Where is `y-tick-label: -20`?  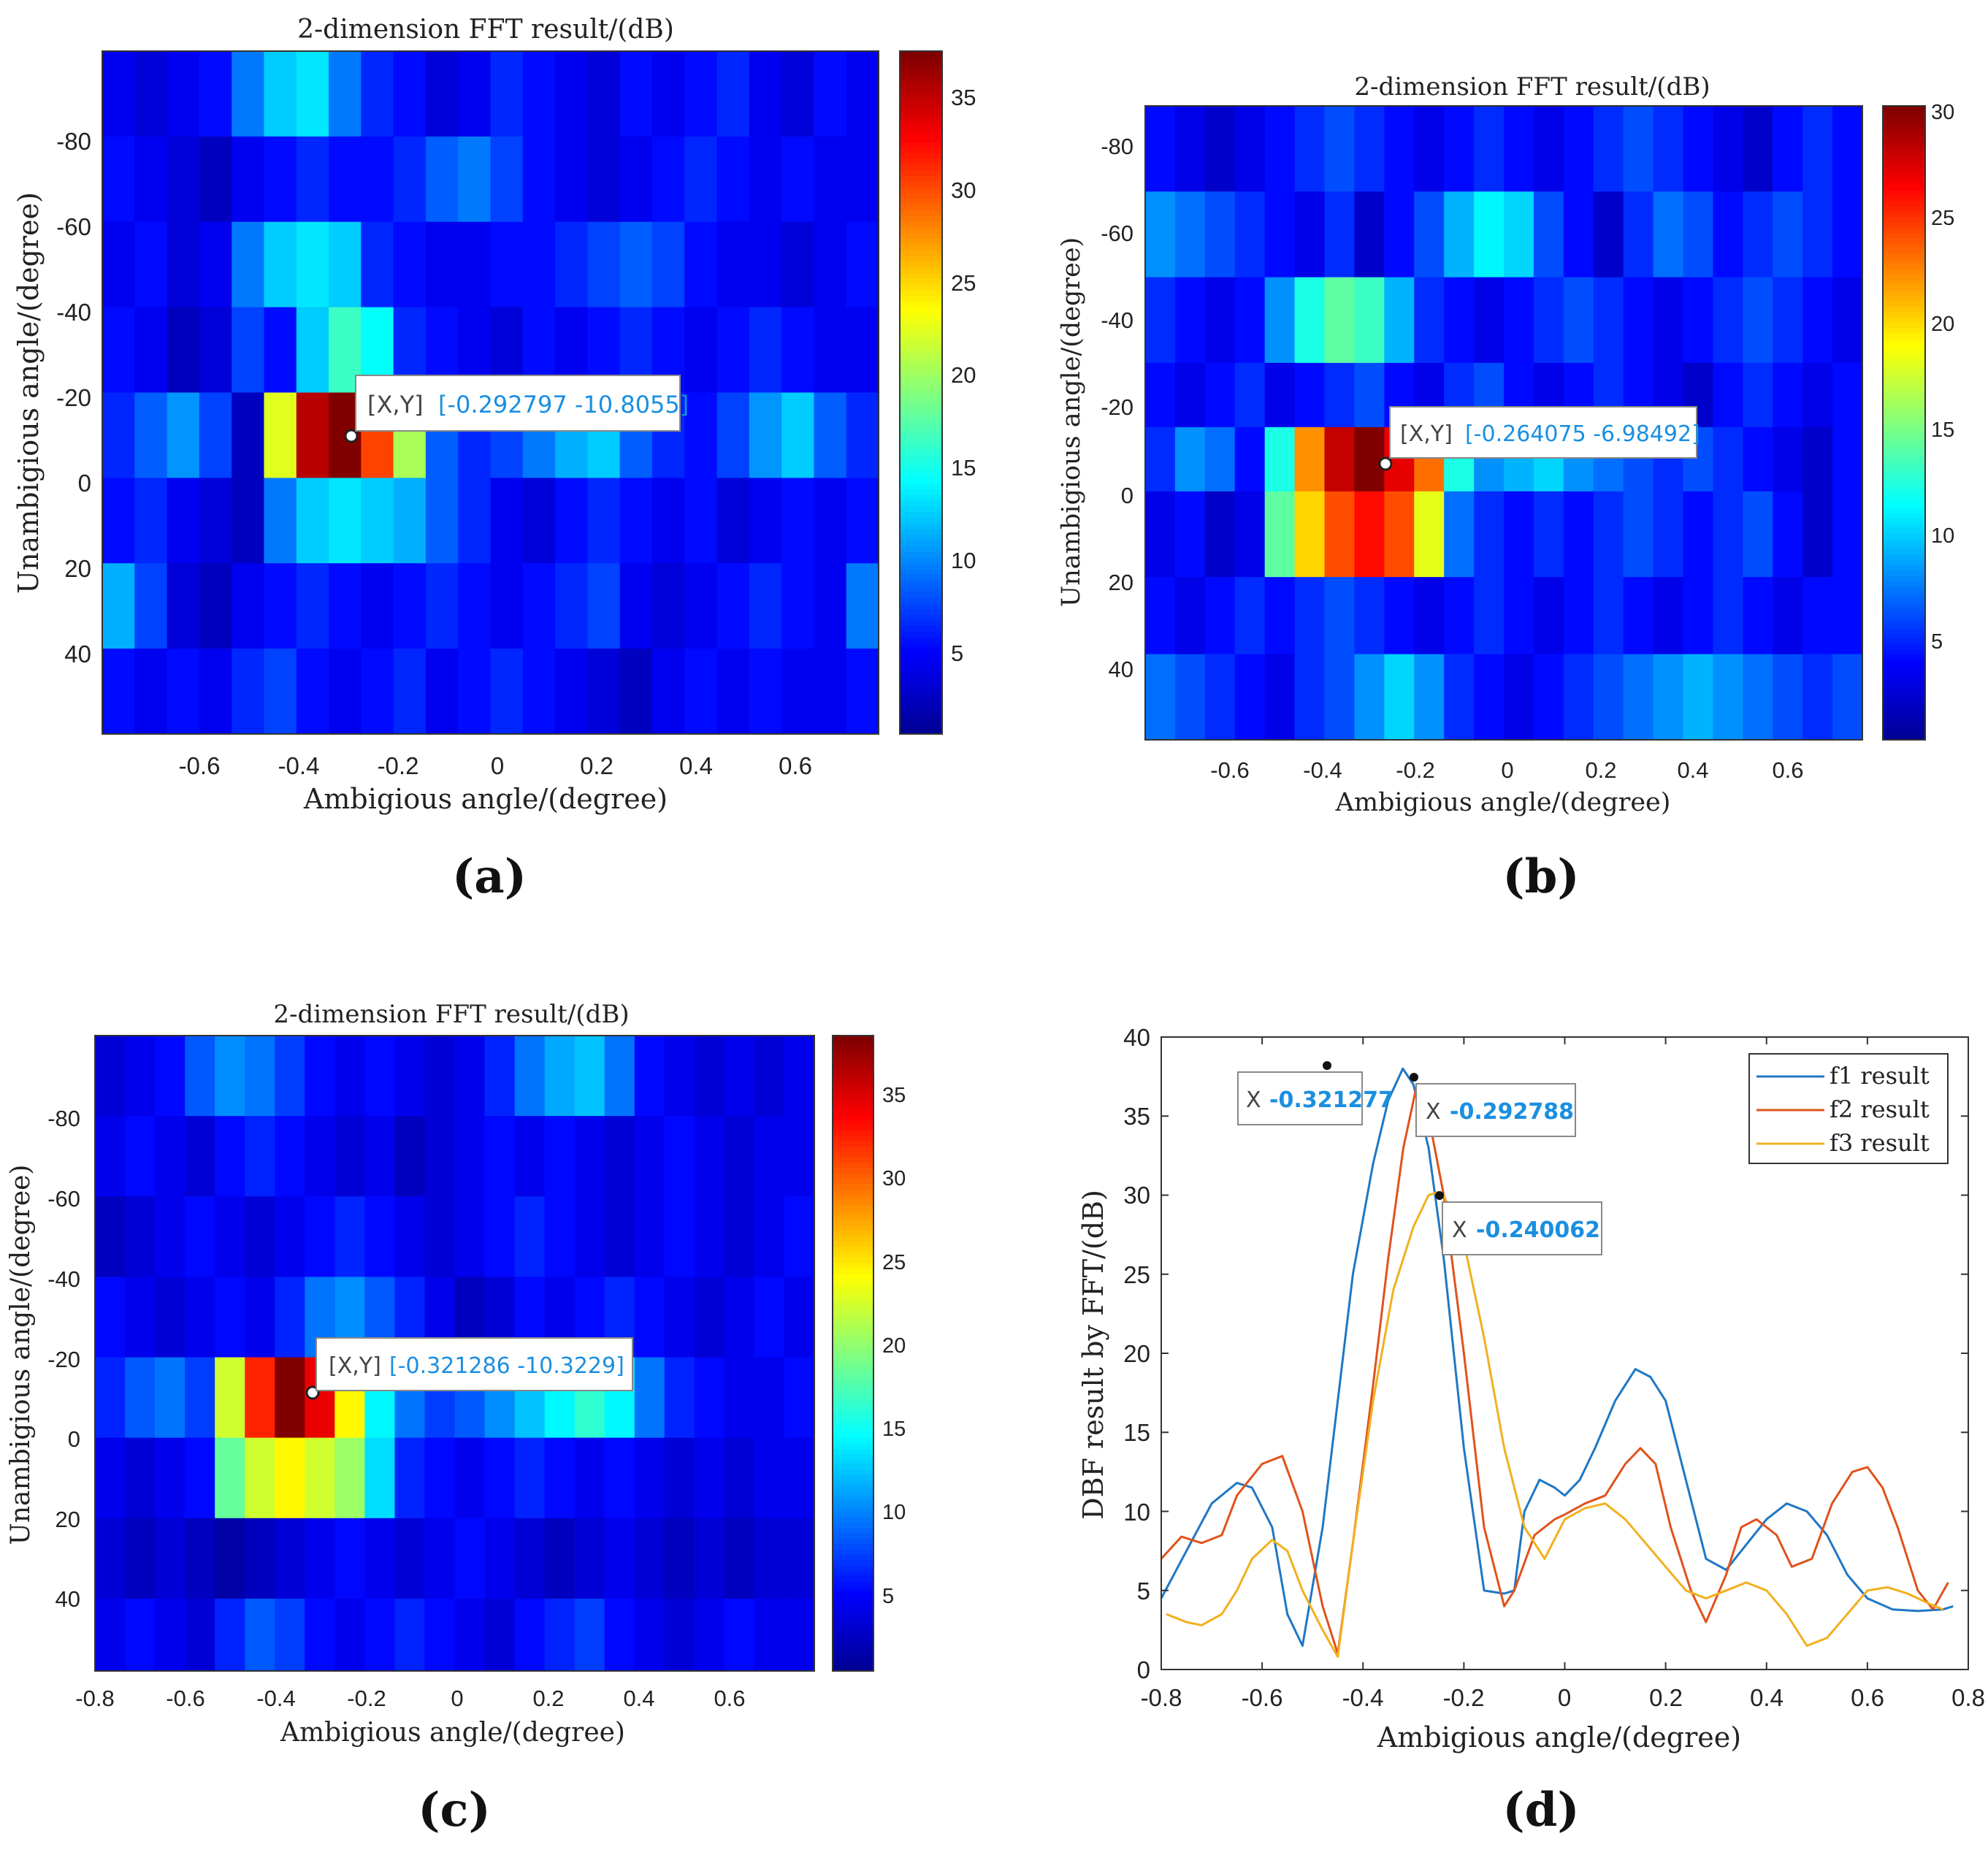
y-tick-label: -20 is located at coordinates (73, 398).